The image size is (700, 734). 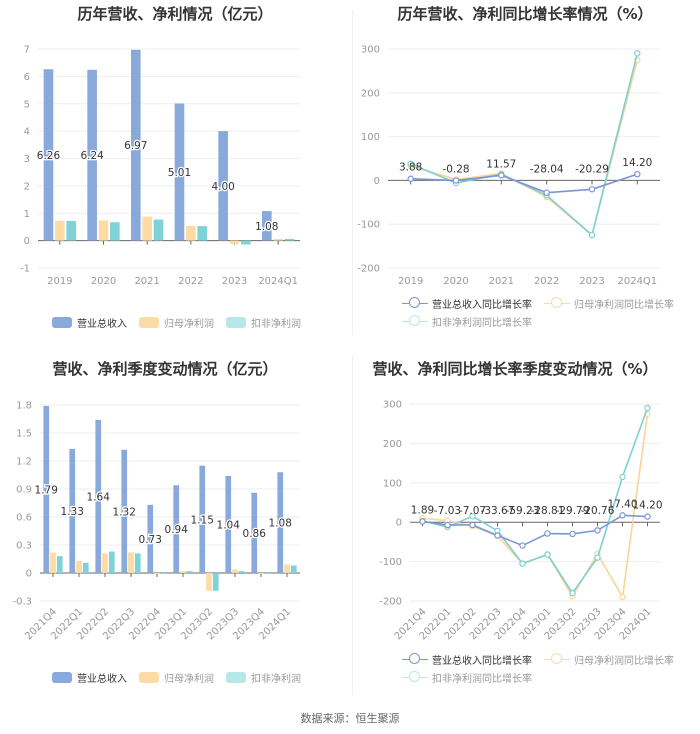 I want to click on svg-text: 1.2, so click(x=24, y=462).